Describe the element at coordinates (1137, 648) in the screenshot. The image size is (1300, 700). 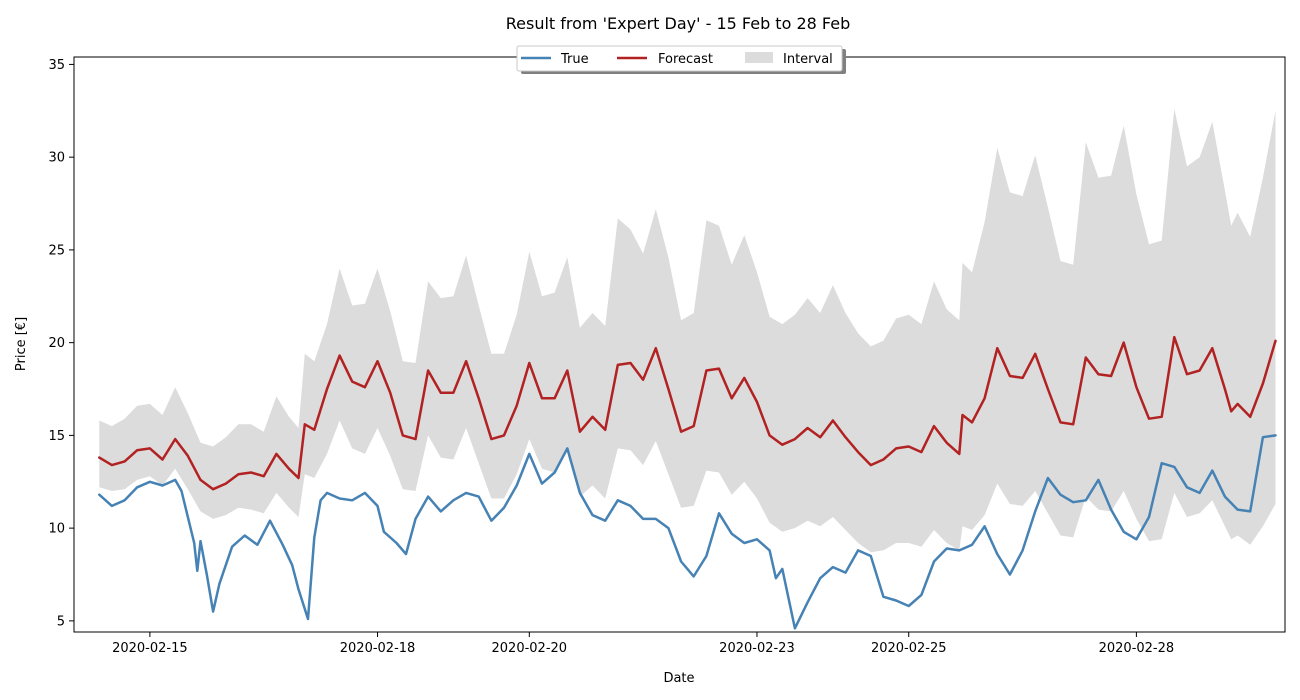
I see `x-tick-label: 2020-02-28` at that location.